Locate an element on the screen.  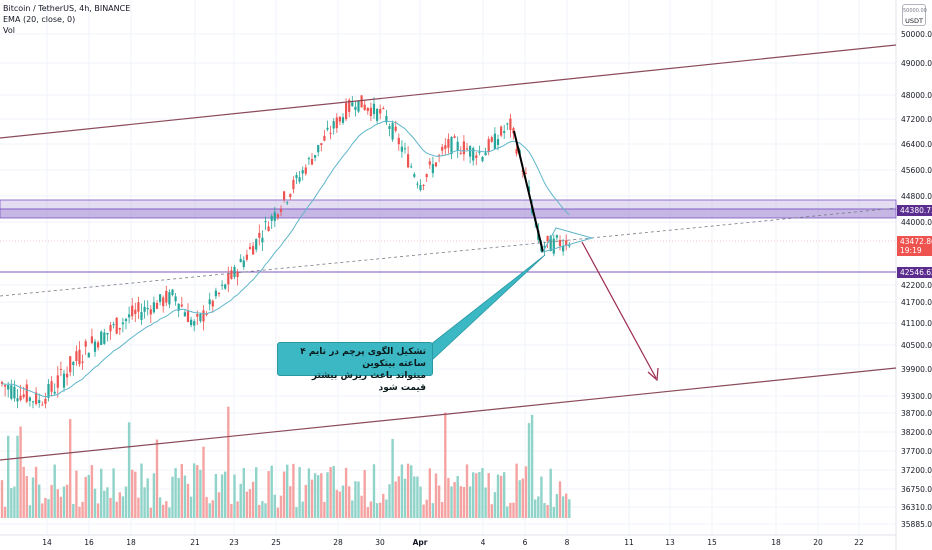
volume-bars is located at coordinates (285, 462).